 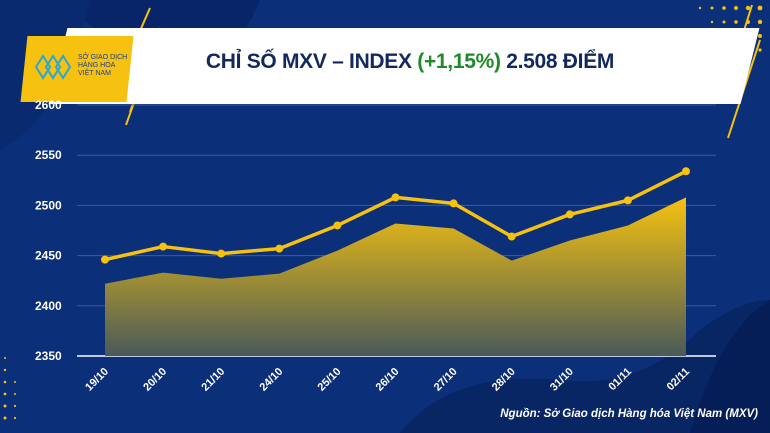 What do you see at coordinates (48, 155) in the screenshot?
I see `y-tick-label: 2550` at bounding box center [48, 155].